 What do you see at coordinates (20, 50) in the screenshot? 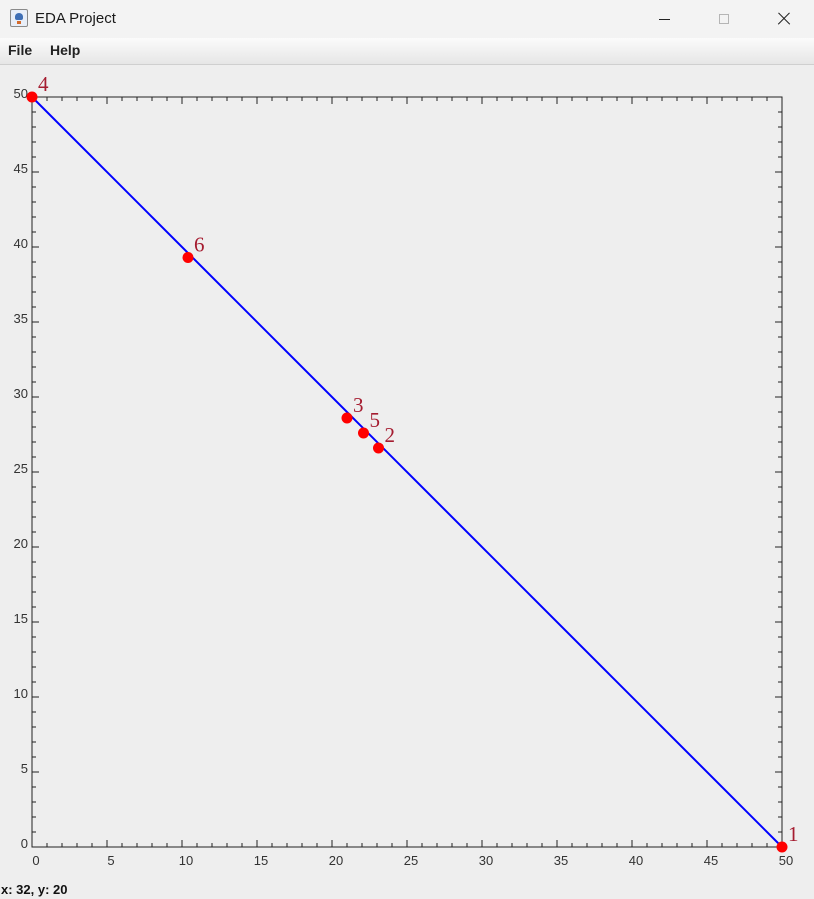
I see `menu-file: File` at bounding box center [20, 50].